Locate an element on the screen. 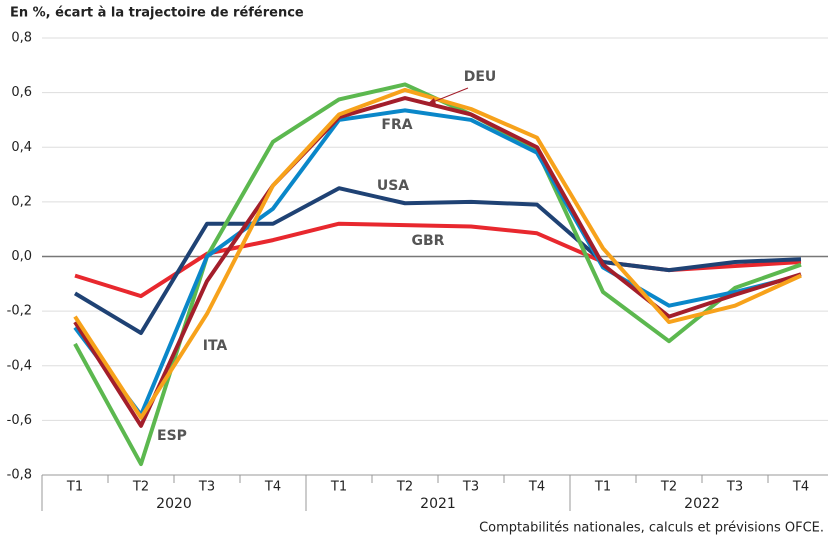 The height and width of the screenshot is (542, 828). group-label: 2022 is located at coordinates (702, 504).